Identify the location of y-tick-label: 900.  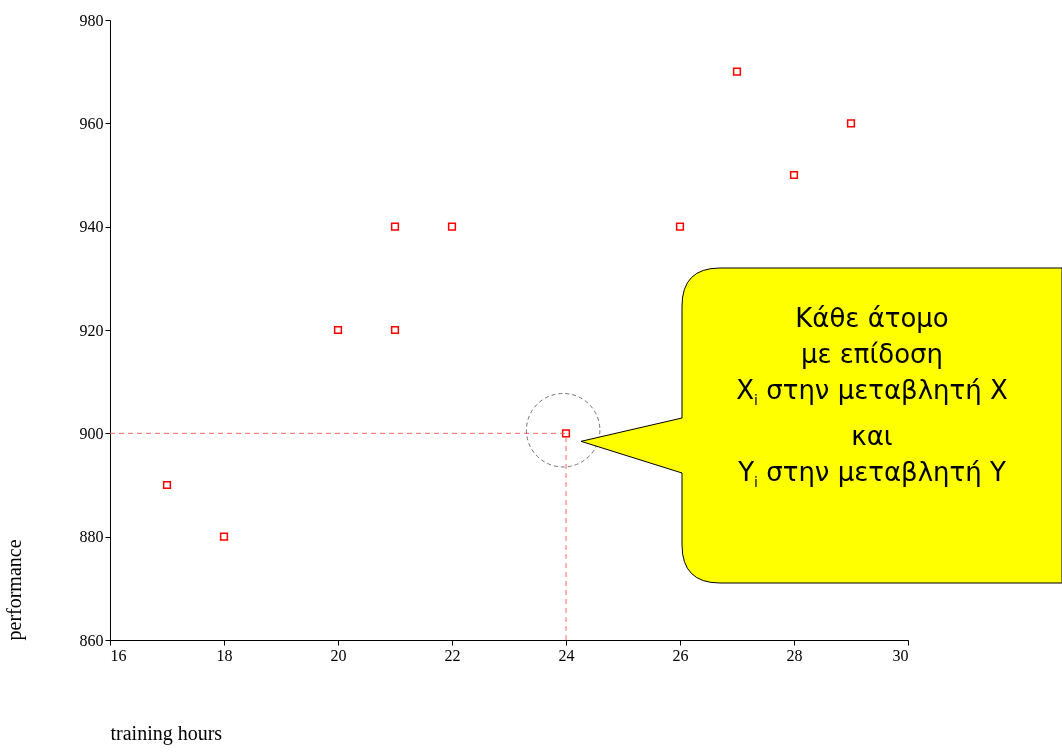
(91, 433).